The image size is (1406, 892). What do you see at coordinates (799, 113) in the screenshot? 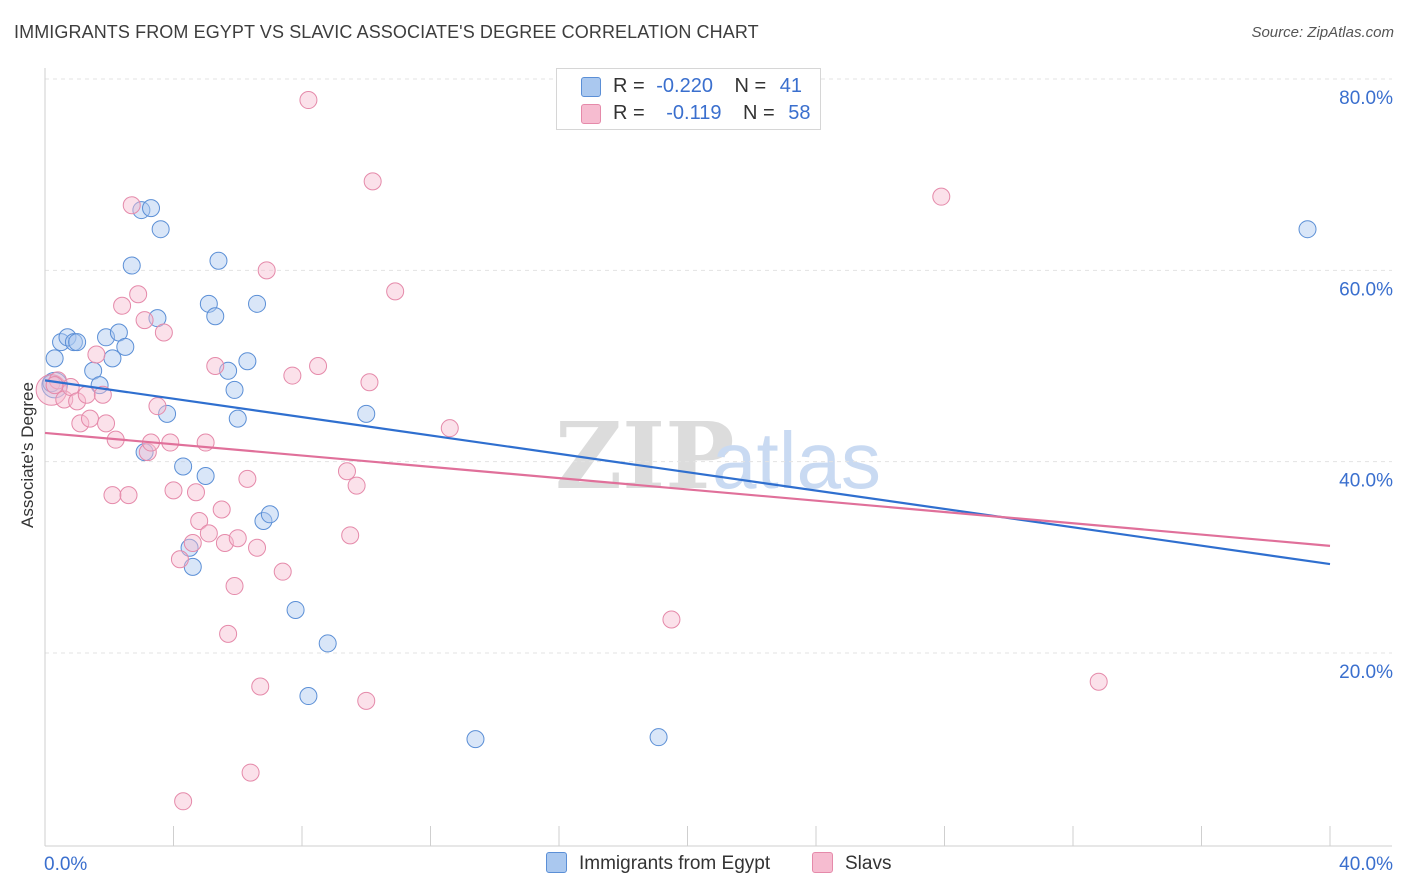
I see `legend-n-value: 58` at bounding box center [799, 113].